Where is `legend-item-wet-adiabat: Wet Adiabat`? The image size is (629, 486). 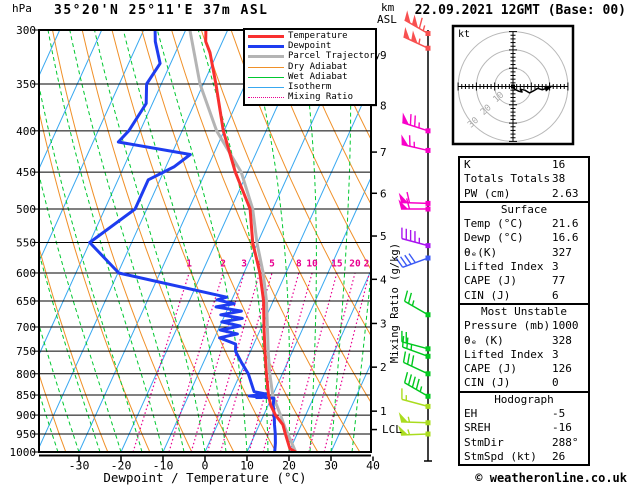 legend-item-wet-adiabat: Wet Adiabat is located at coordinates (311, 77).